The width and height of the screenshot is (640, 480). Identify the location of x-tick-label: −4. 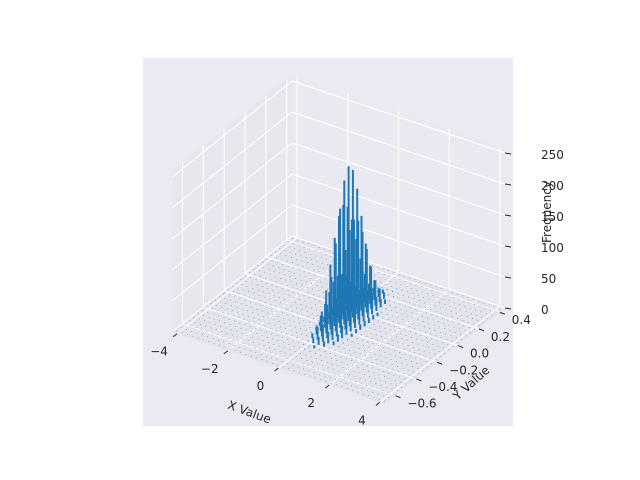
(159, 352).